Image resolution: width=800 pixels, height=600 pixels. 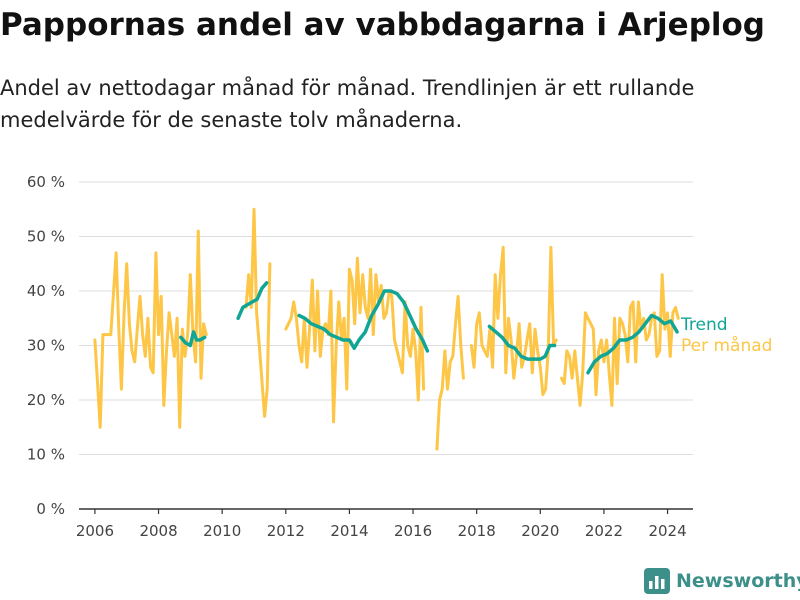 What do you see at coordinates (95, 531) in the screenshot?
I see `x-tick-label: 2006` at bounding box center [95, 531].